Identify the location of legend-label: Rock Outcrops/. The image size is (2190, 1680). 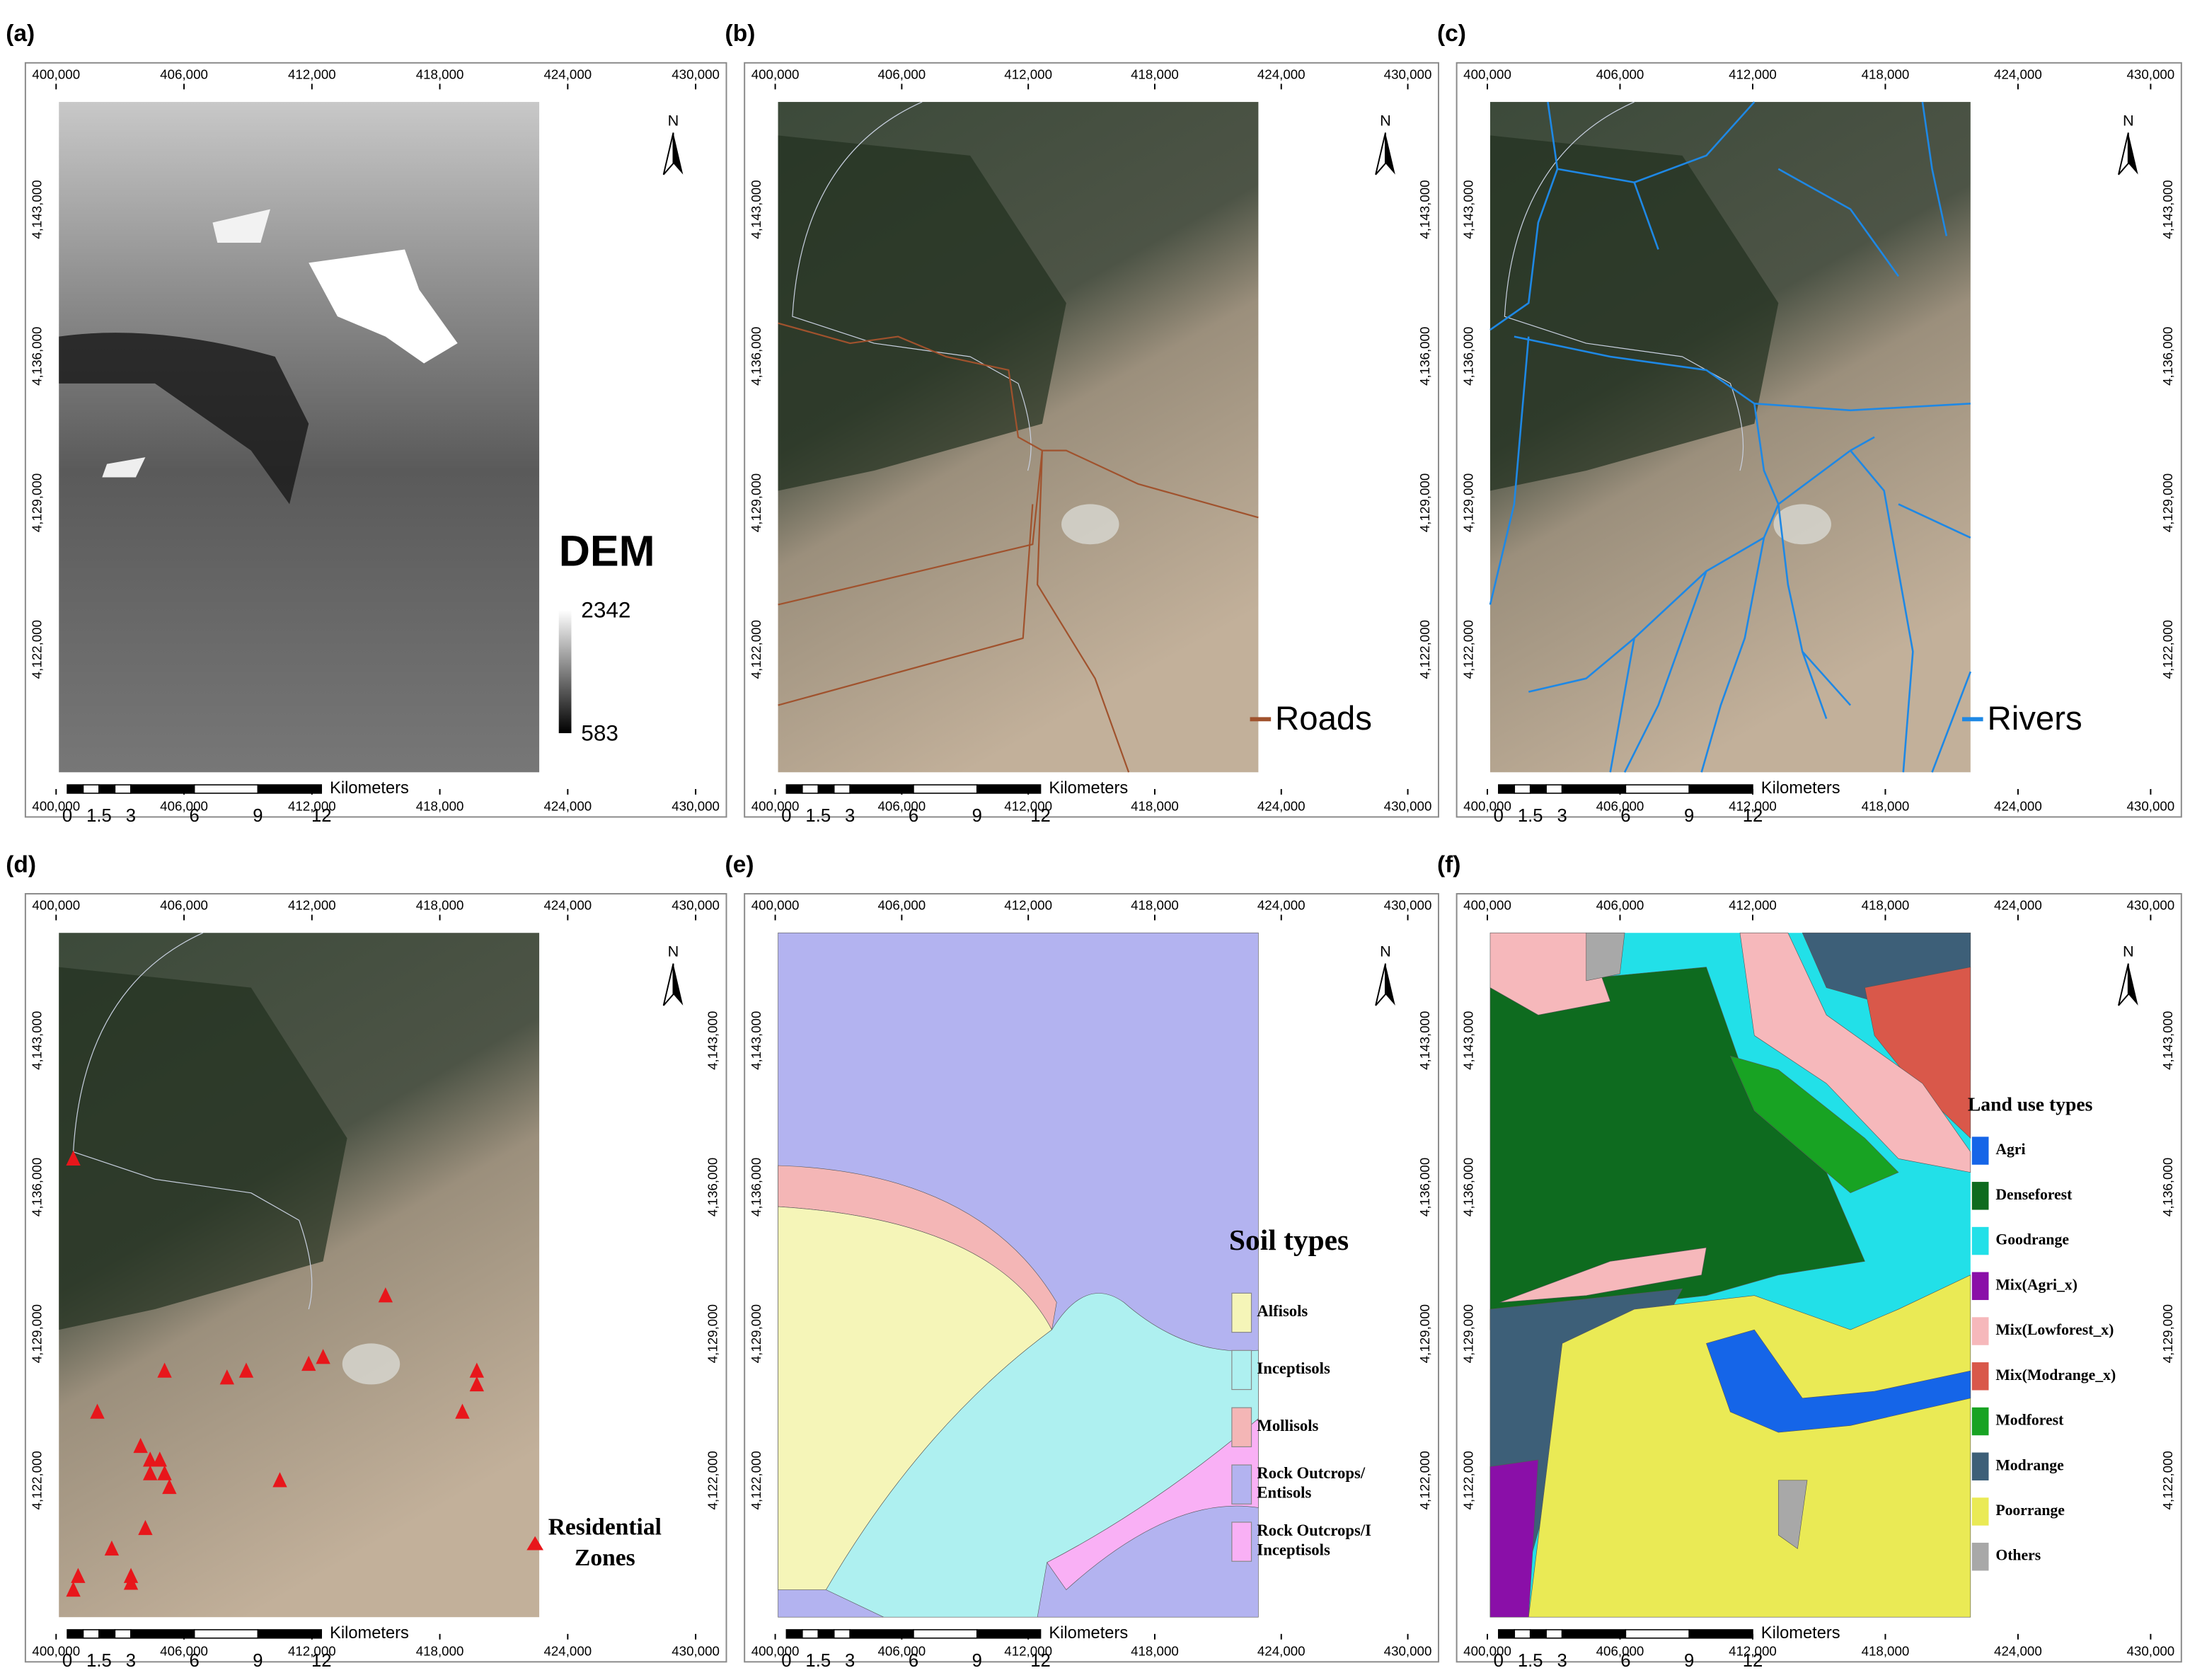
(1311, 1473).